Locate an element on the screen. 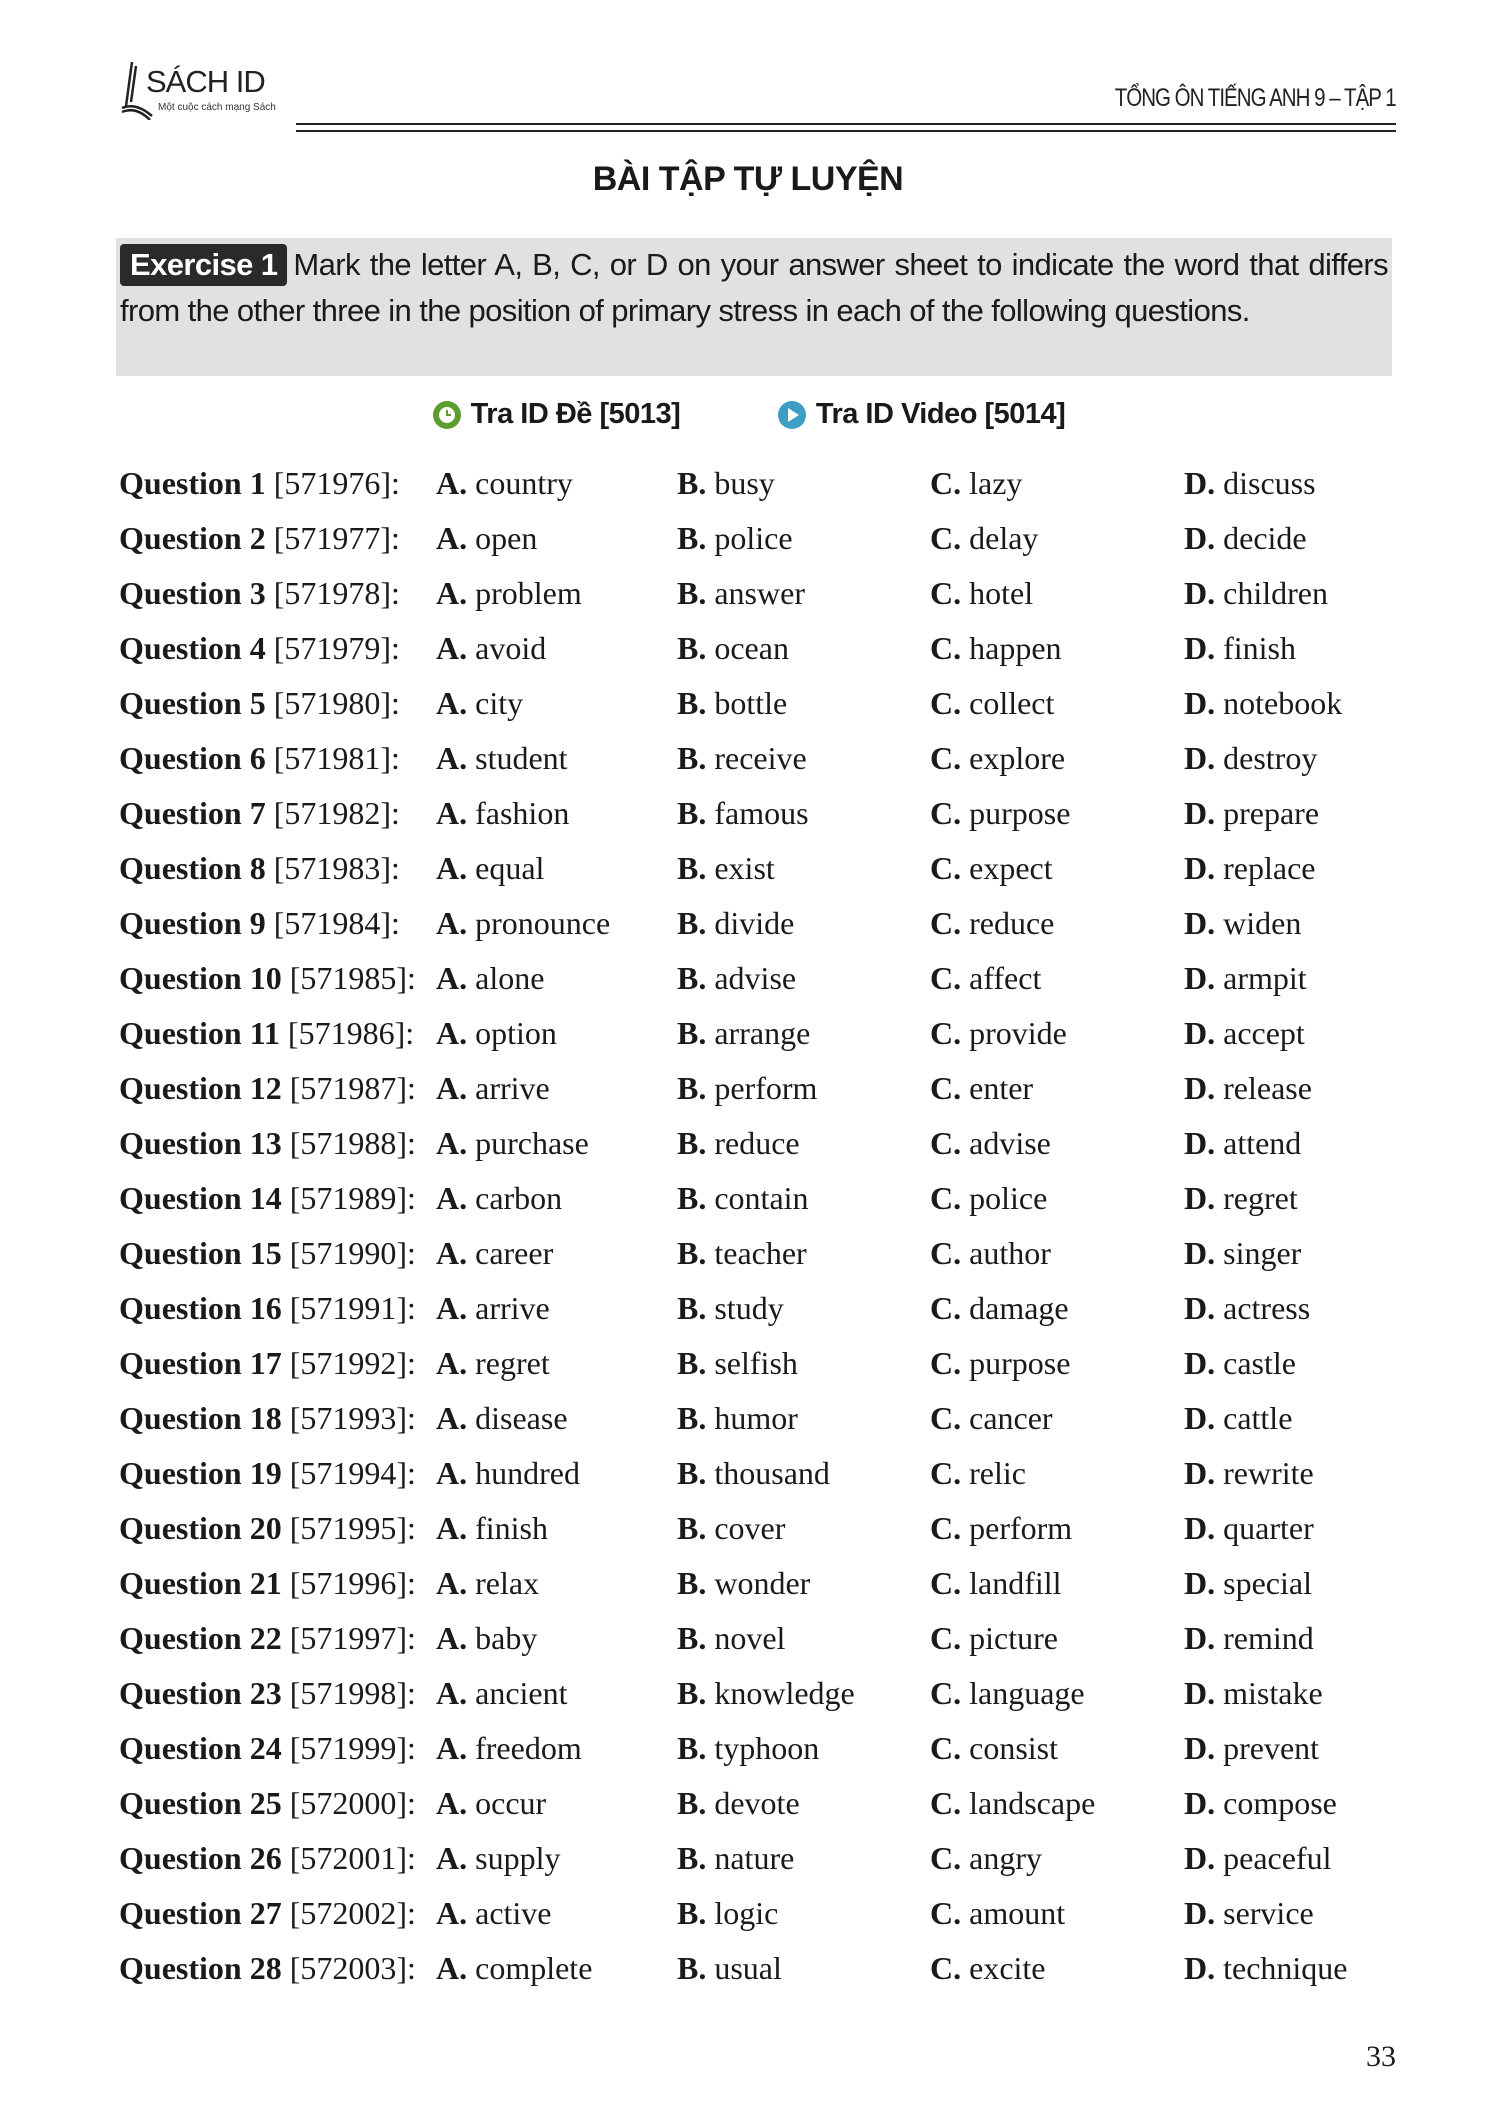  option-b: B. devote is located at coordinates (738, 1803).